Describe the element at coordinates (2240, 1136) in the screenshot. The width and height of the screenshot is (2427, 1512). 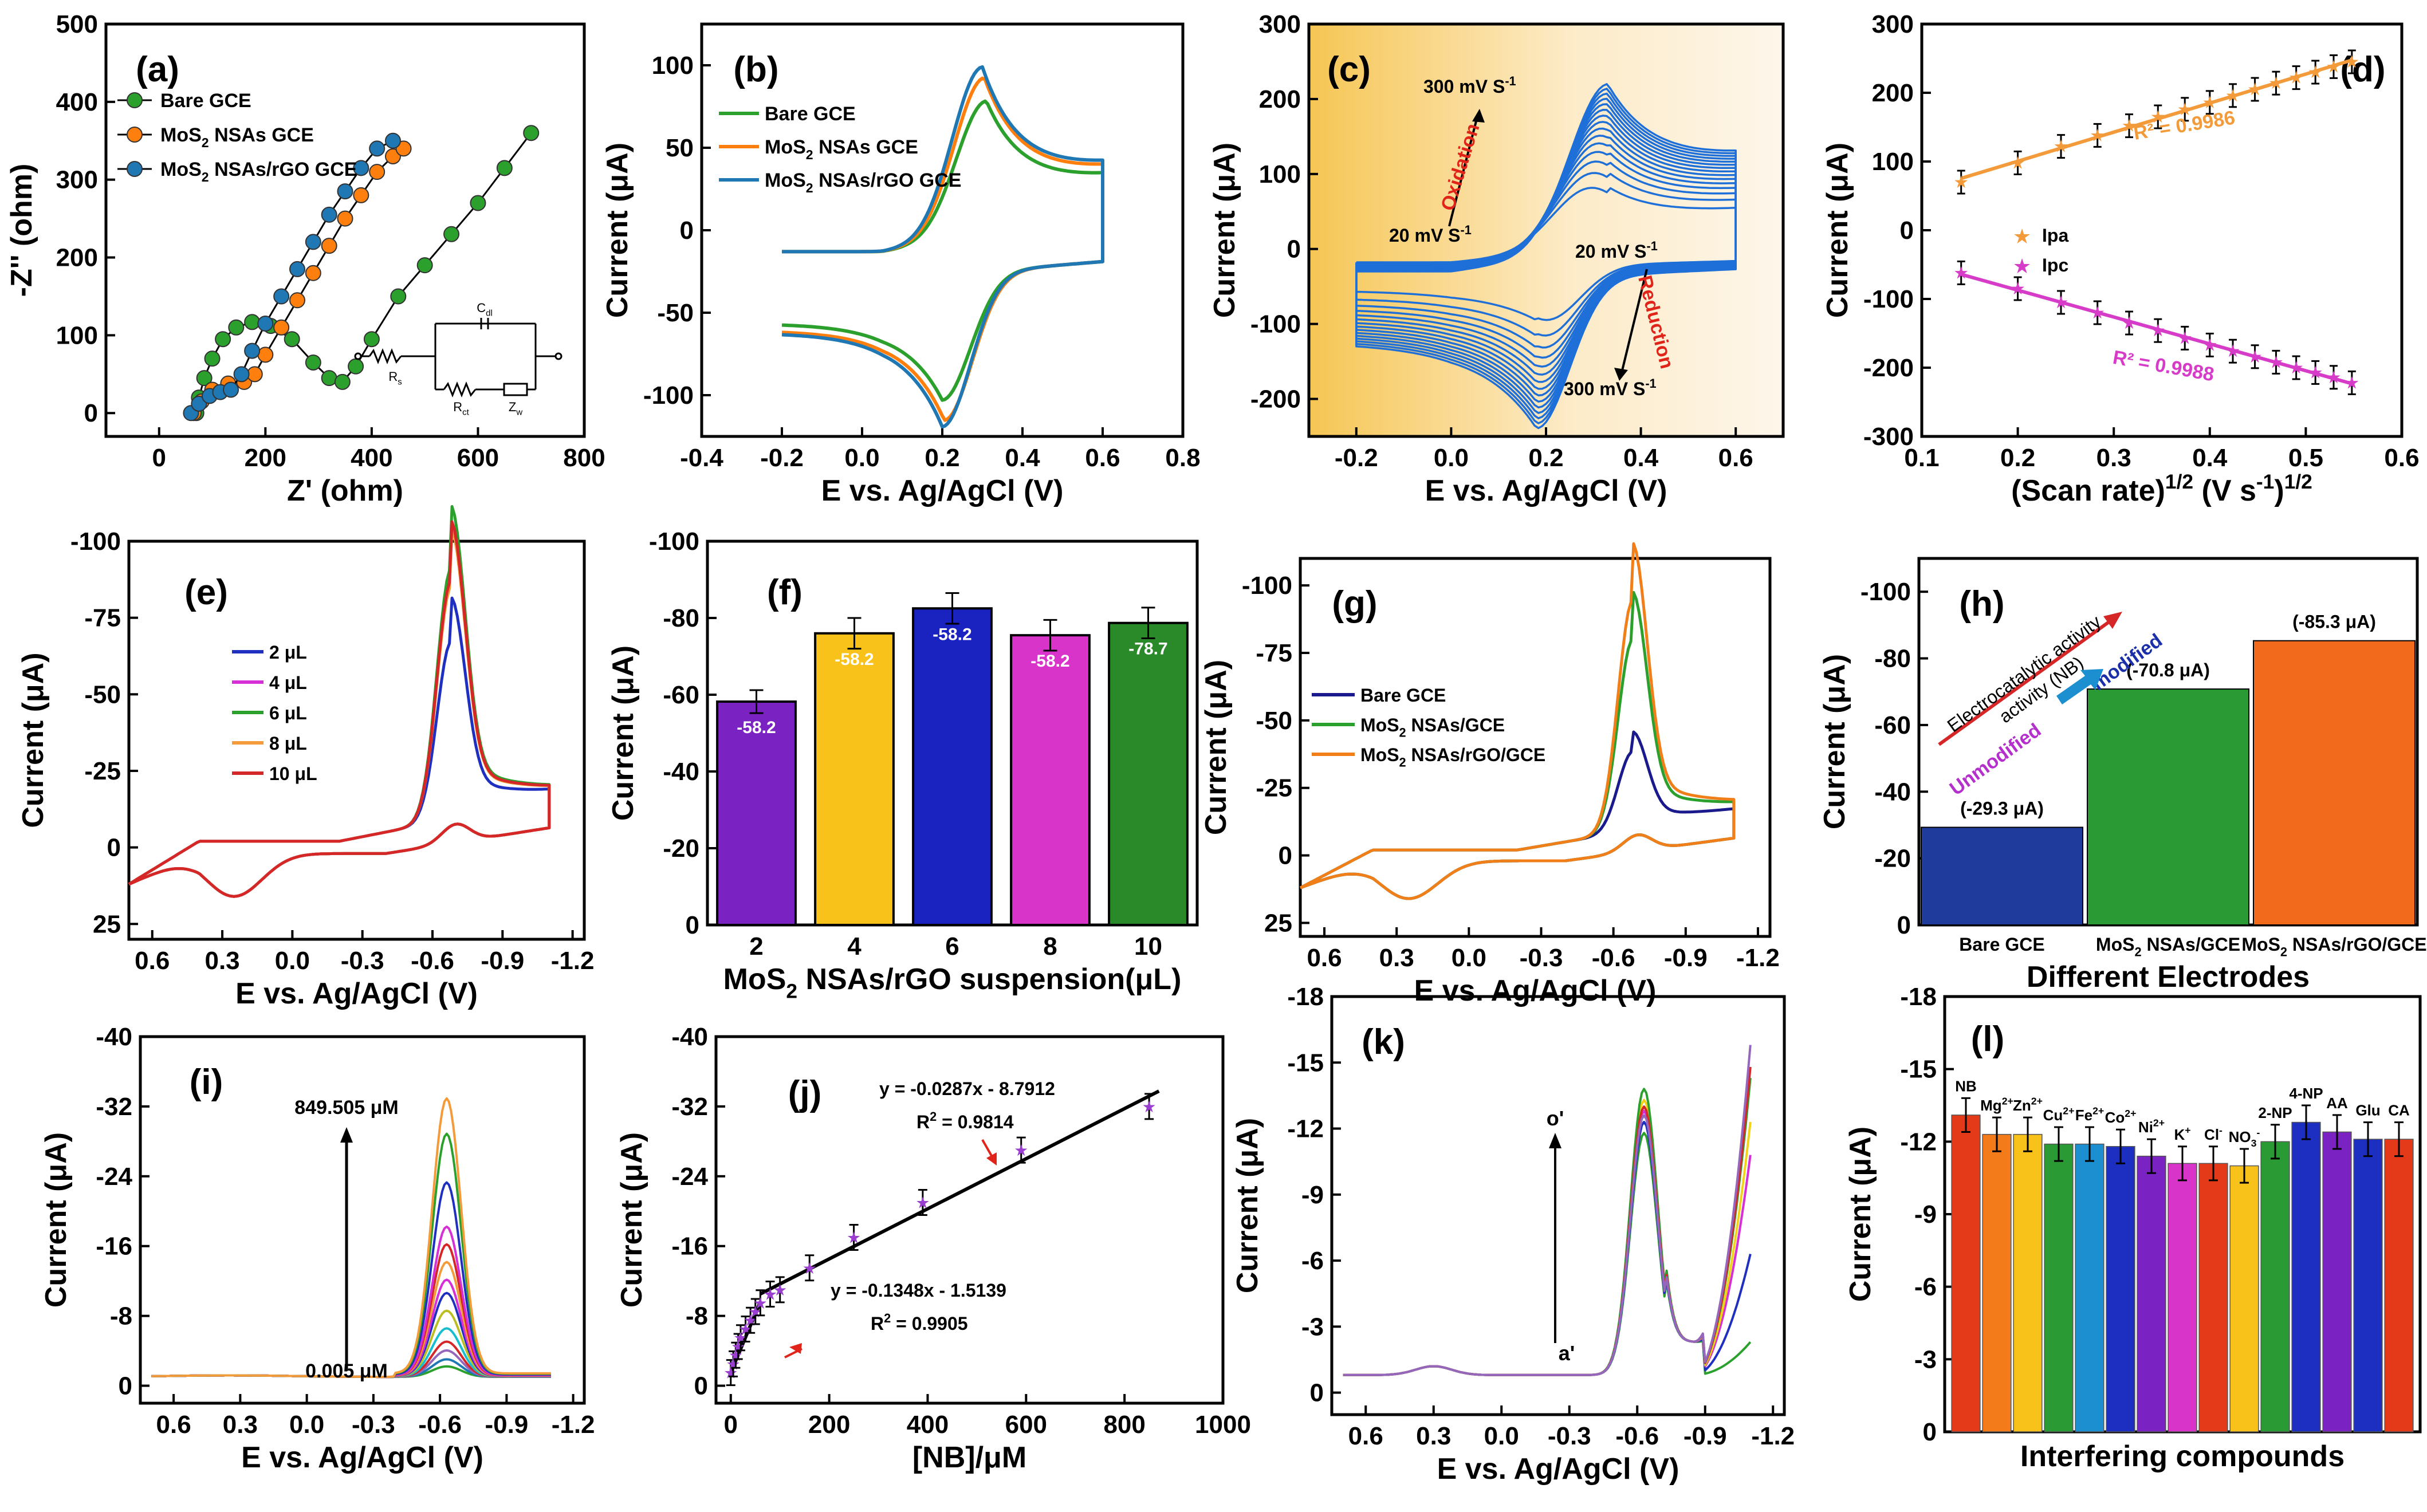
I see `text-span: NO` at that location.